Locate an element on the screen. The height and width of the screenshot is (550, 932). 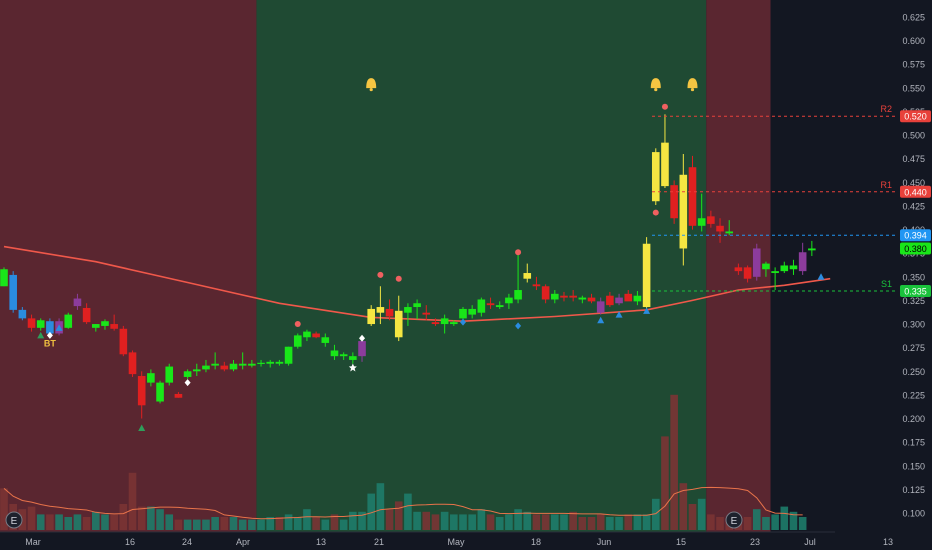
earnings-badge-right-label: E is located at coordinates (734, 521).